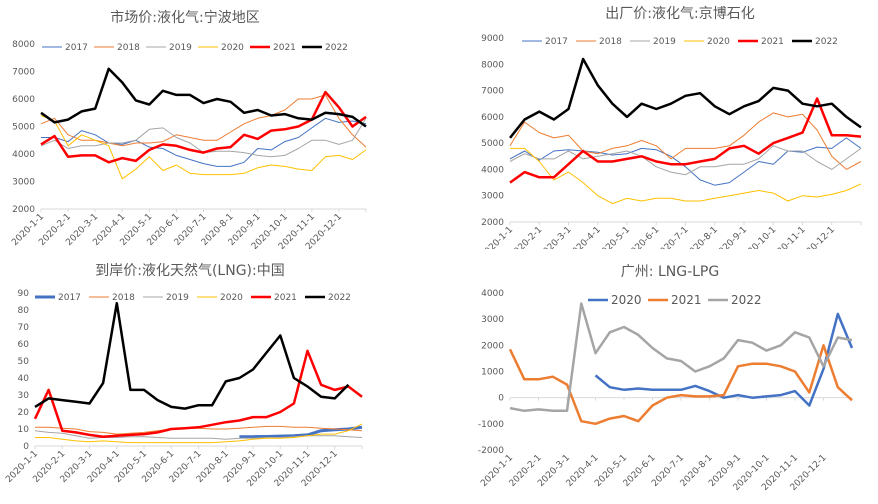 The image size is (878, 504). I want to click on y-tick-label: -2000, so click(491, 451).